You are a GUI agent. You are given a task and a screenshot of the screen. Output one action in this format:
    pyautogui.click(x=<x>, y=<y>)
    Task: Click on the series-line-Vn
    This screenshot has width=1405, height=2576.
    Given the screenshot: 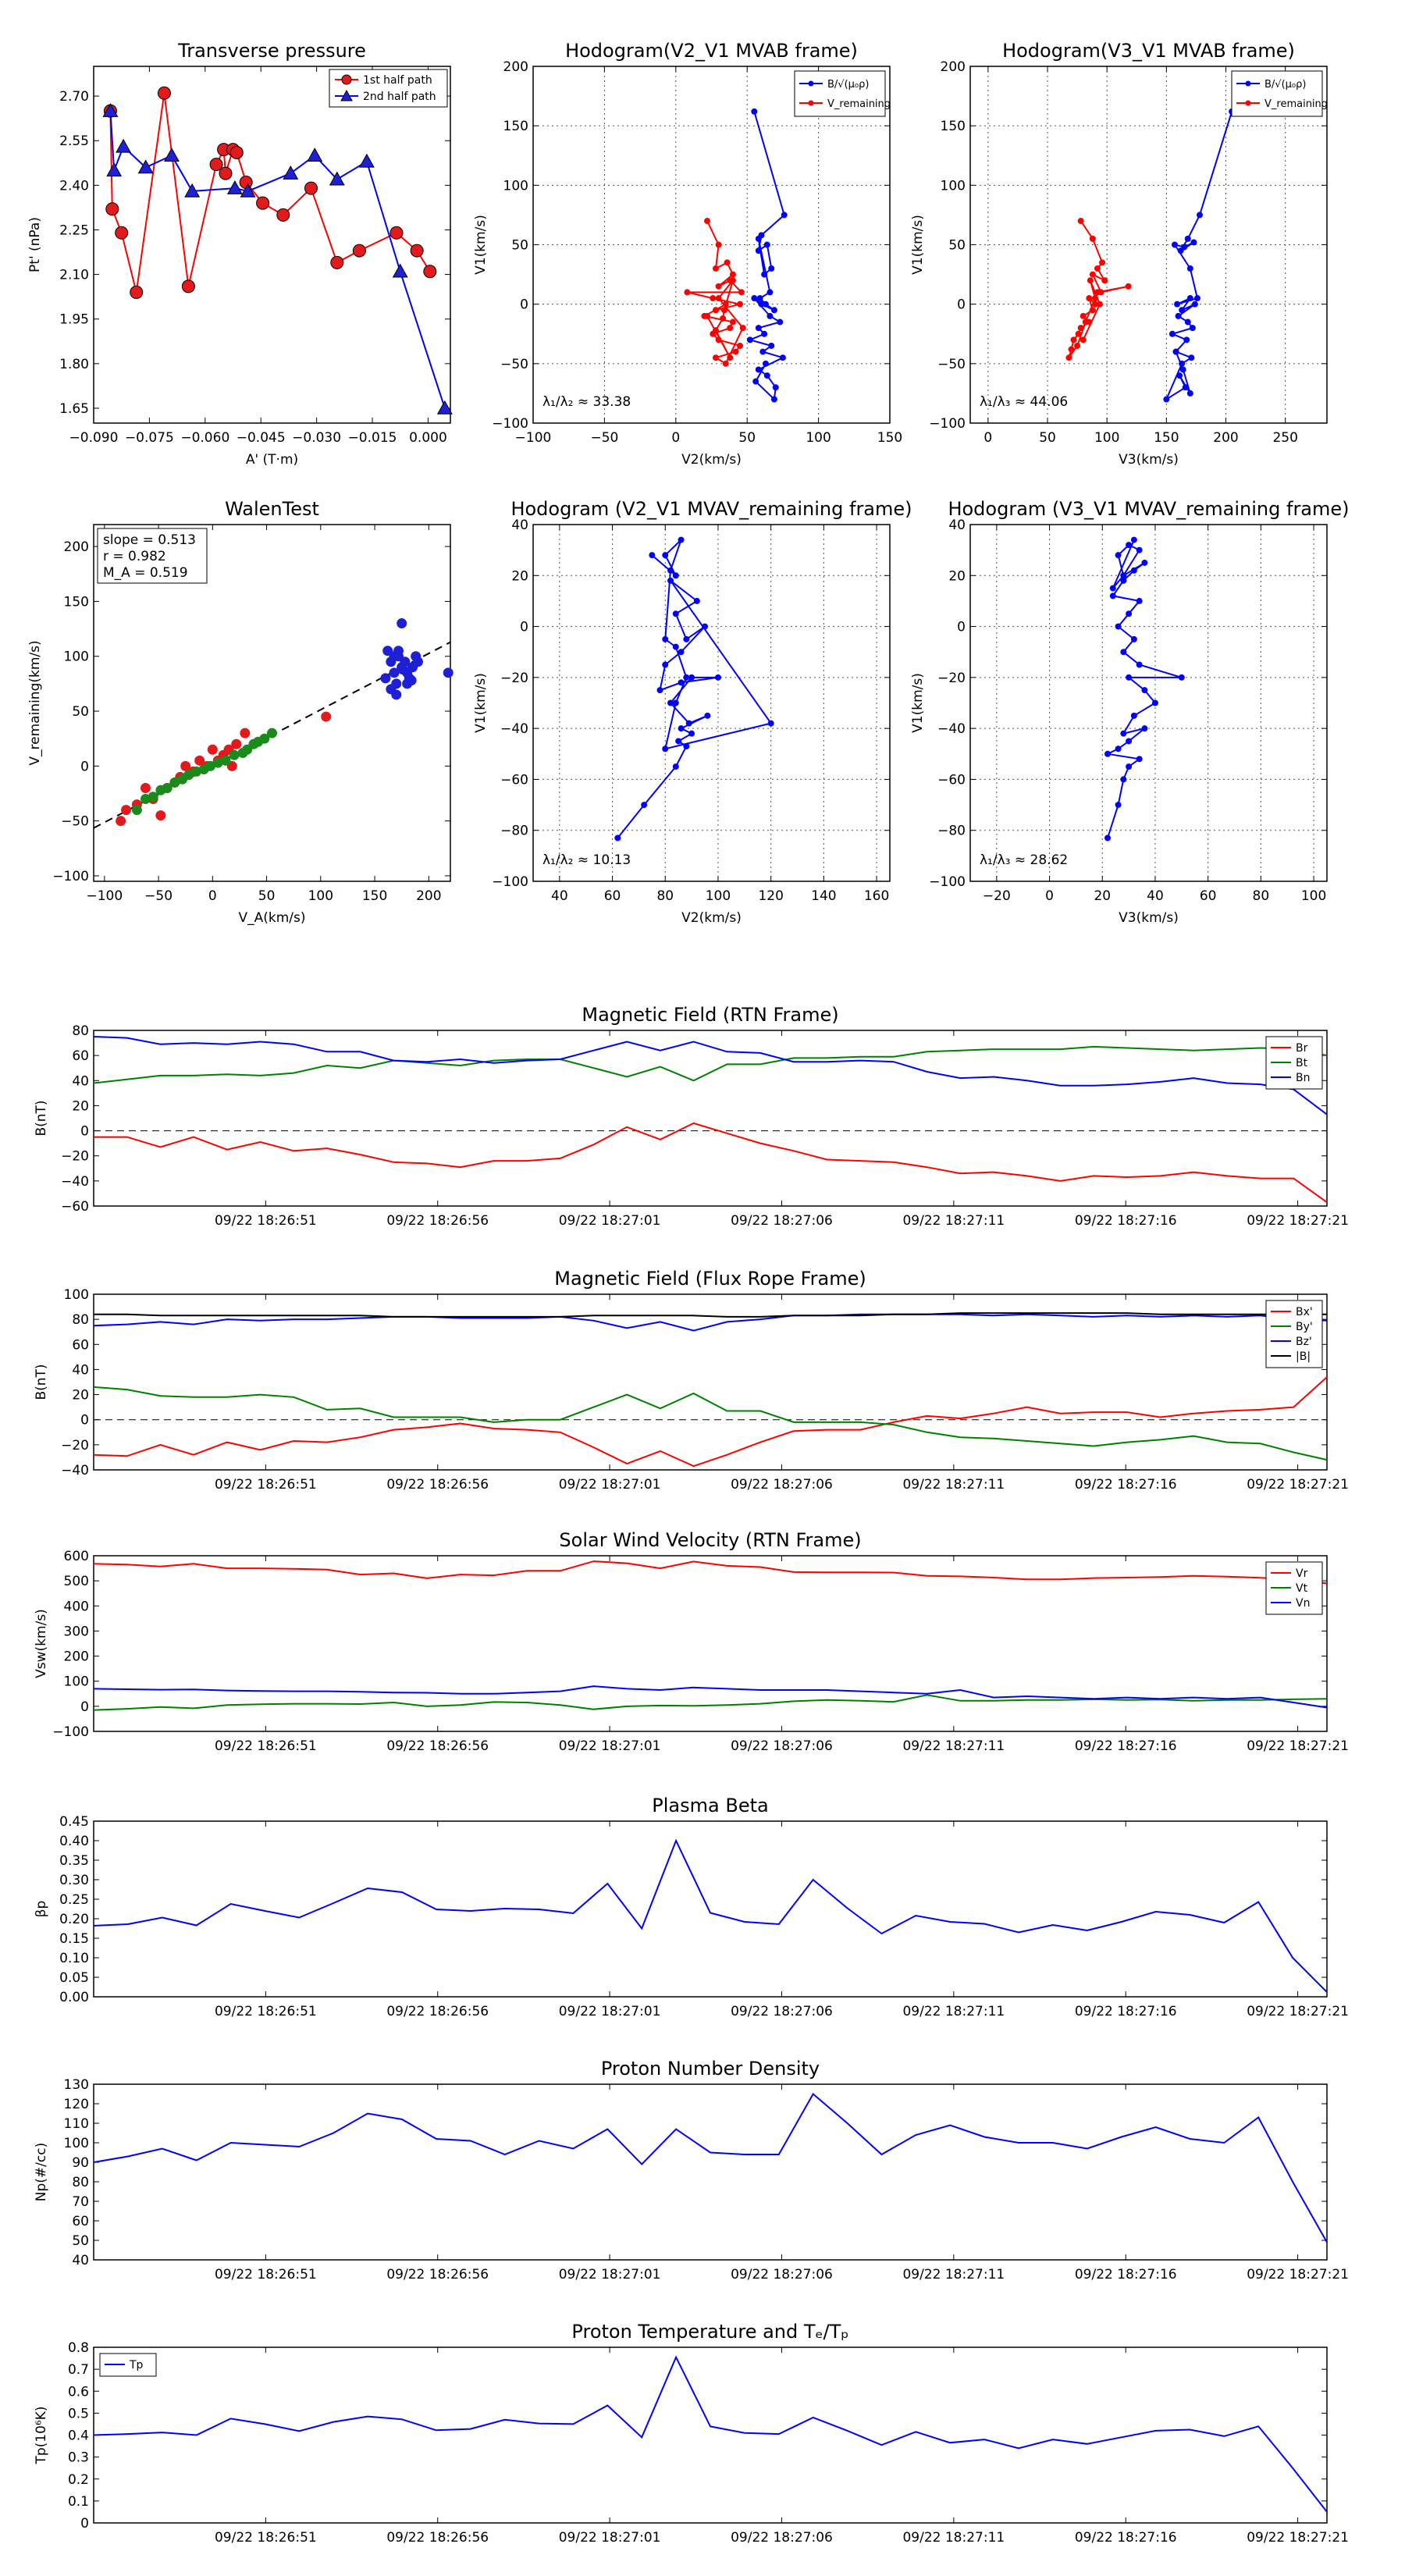 What is the action you would take?
    pyautogui.click(x=711, y=1697)
    